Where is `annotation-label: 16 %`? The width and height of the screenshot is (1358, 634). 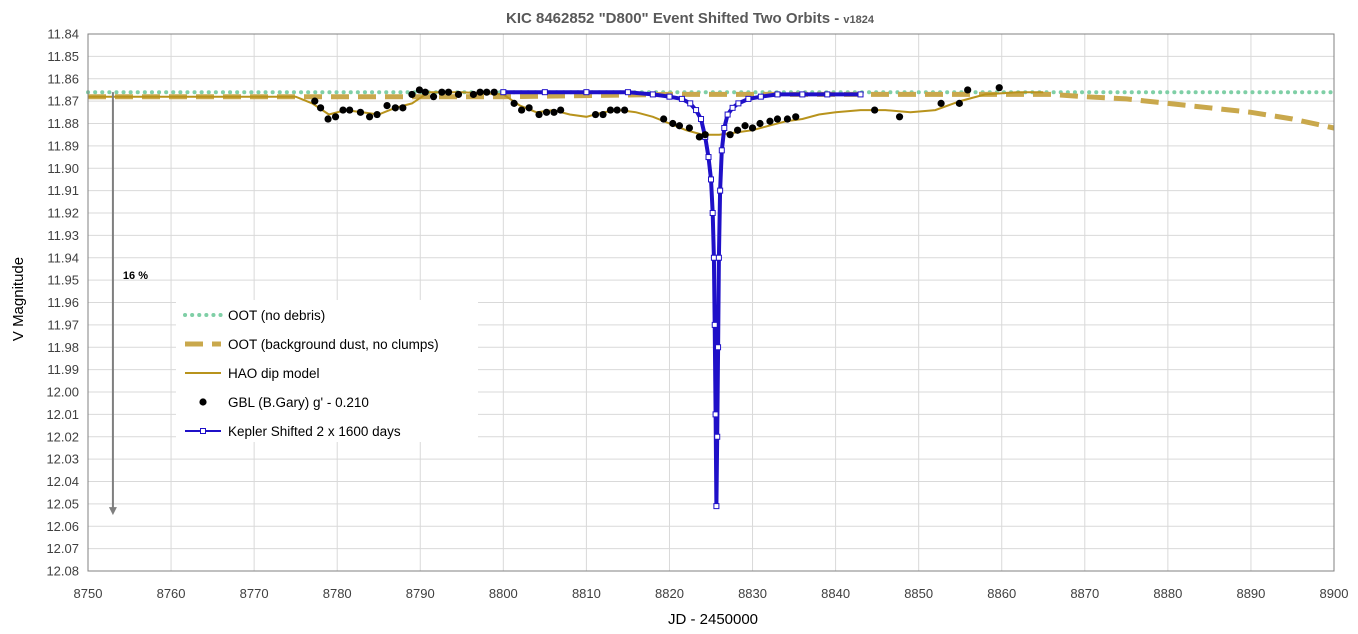 annotation-label: 16 % is located at coordinates (135, 276).